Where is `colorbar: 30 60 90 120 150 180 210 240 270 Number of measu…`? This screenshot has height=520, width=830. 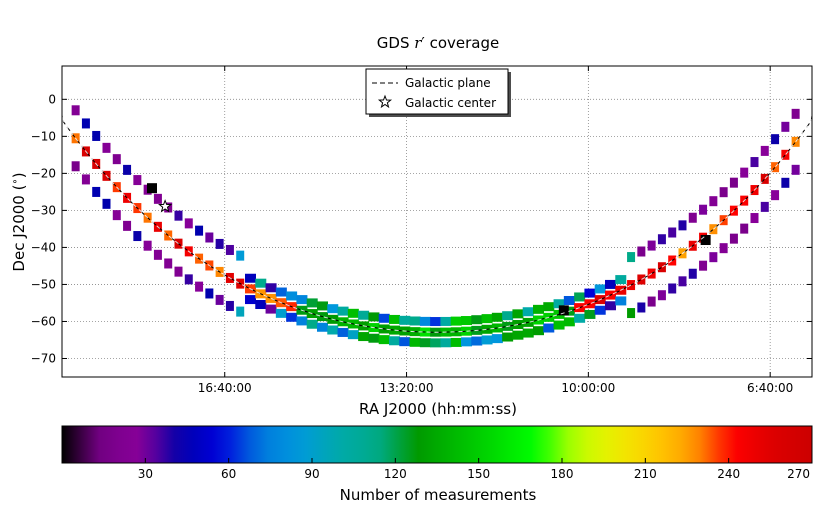 colorbar: 30 60 90 120 150 180 210 240 270 Number of measu… is located at coordinates (437, 464).